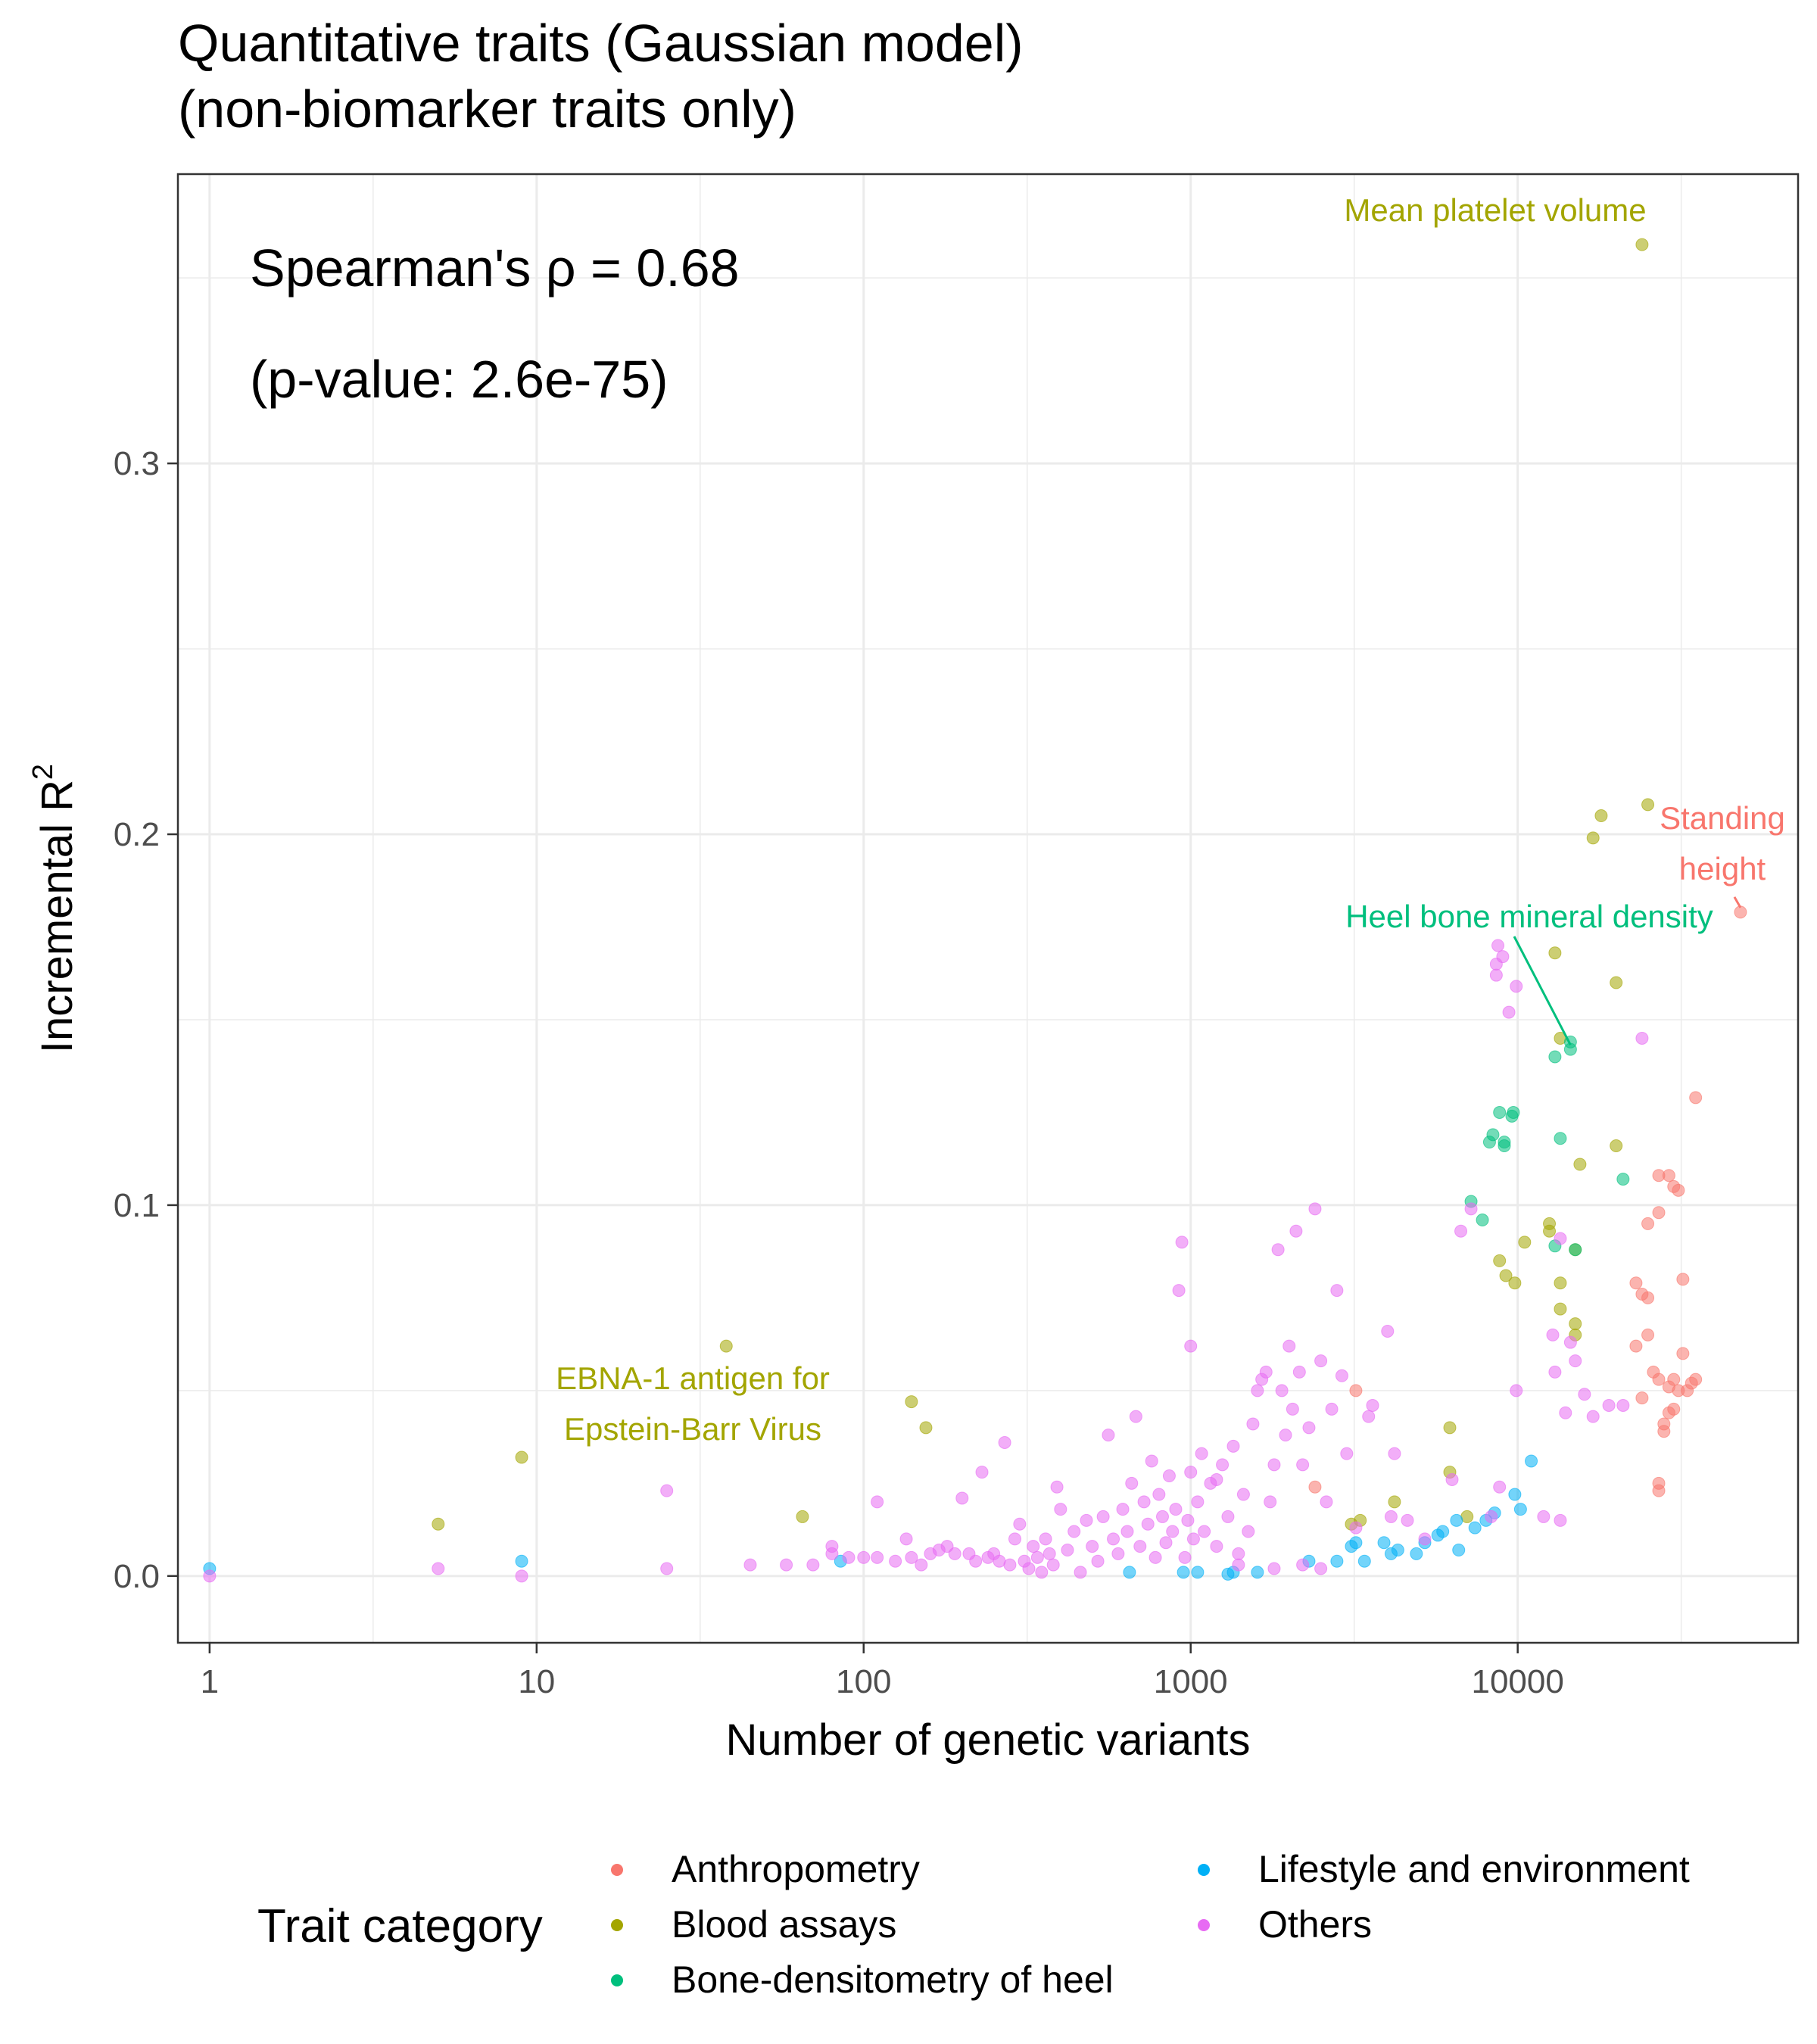 The image size is (1817, 2044). What do you see at coordinates (784, 1925) in the screenshot?
I see `legend-label: Blood assays` at bounding box center [784, 1925].